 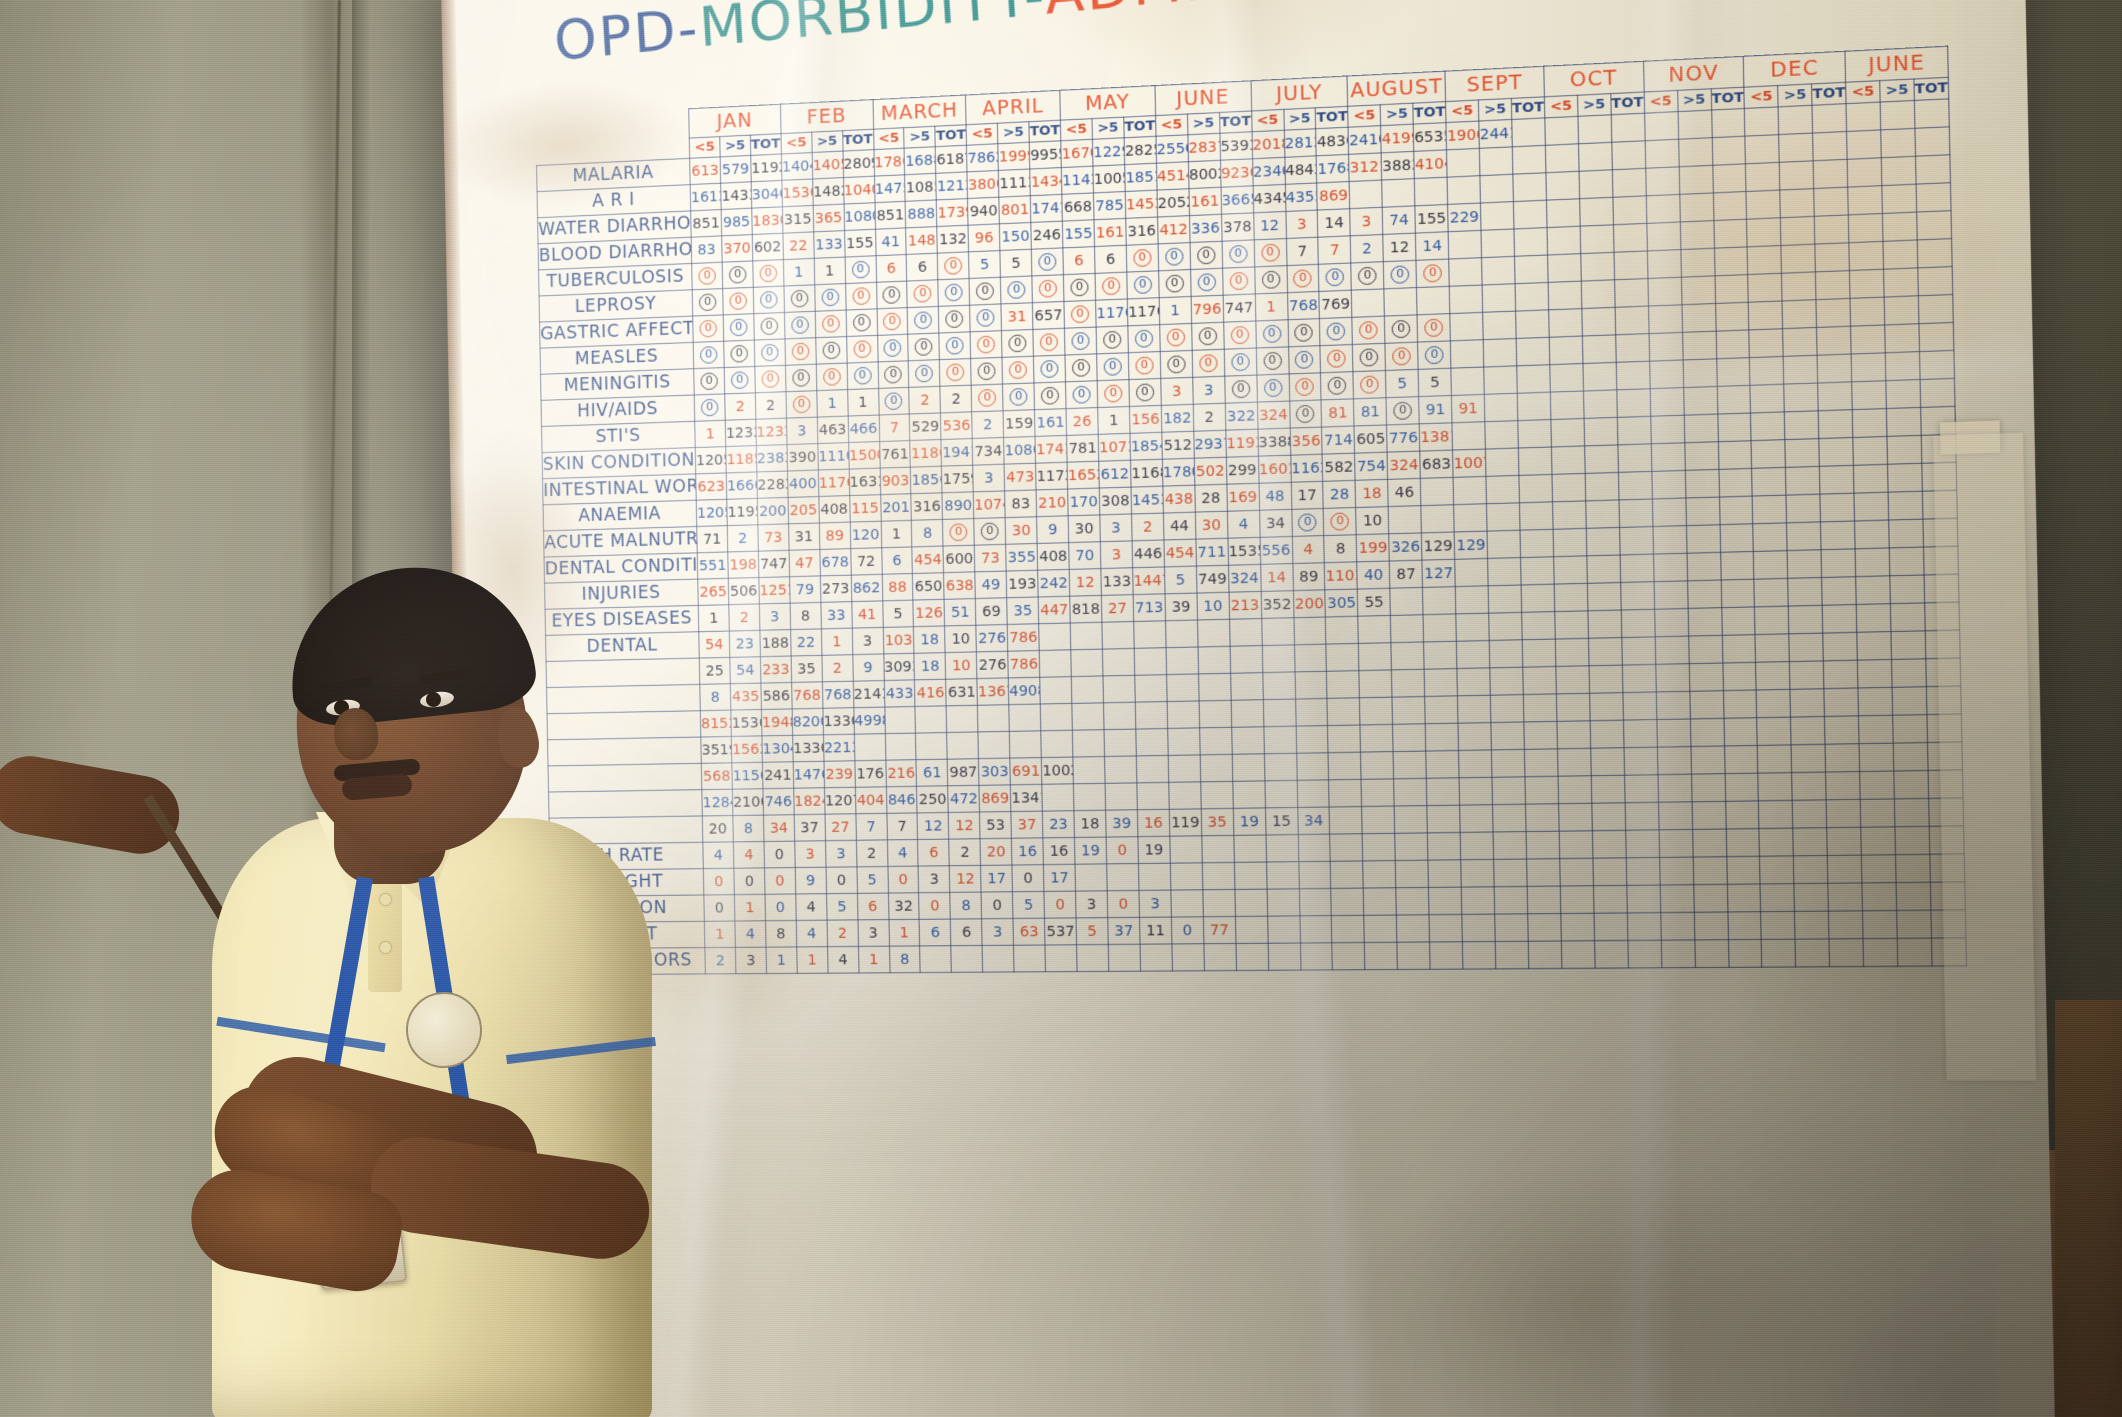 What do you see at coordinates (385, 932) in the screenshot?
I see `shirt-placket` at bounding box center [385, 932].